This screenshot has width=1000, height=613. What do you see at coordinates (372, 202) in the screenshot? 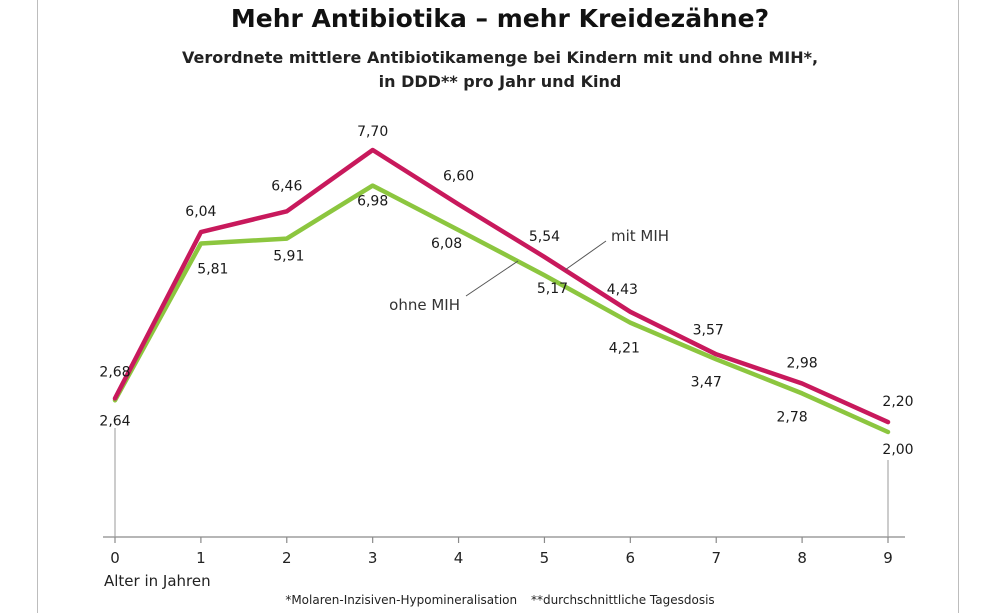
I see `data-label-ohne-x3: 6,98` at bounding box center [372, 202].